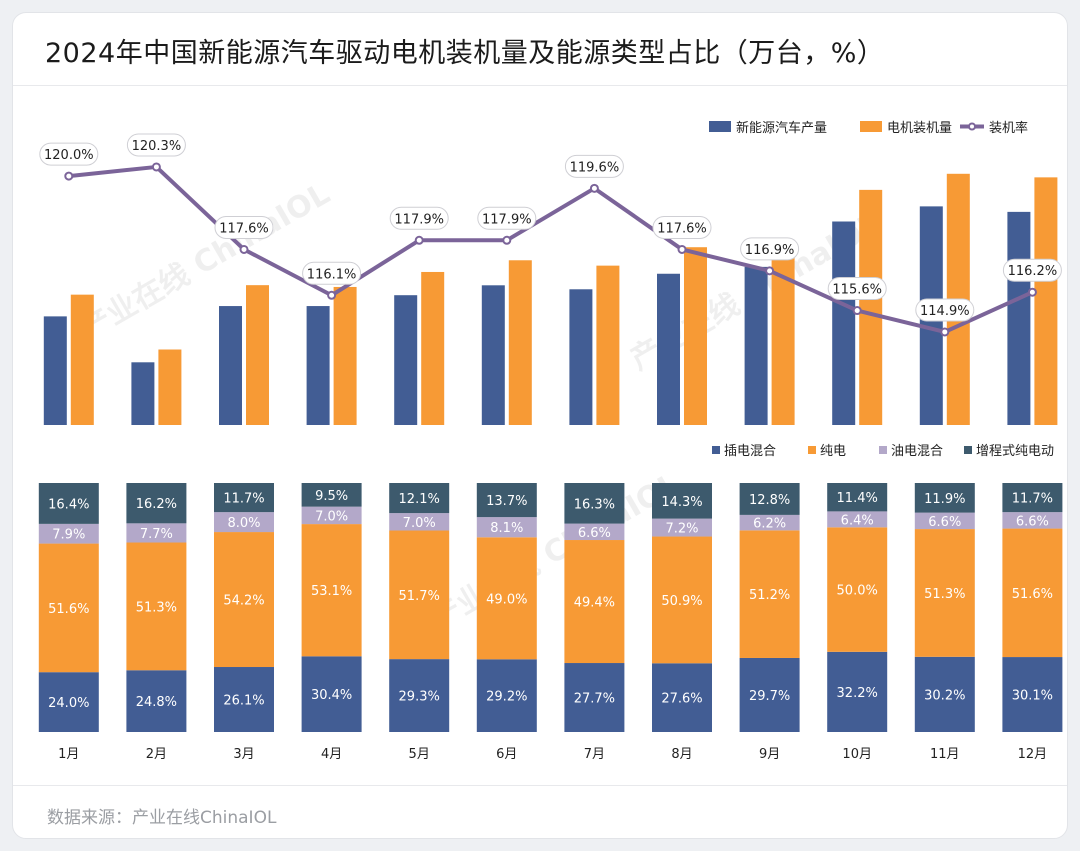  Describe the element at coordinates (681, 529) in the screenshot. I see `stack-label: 7.2%` at that location.